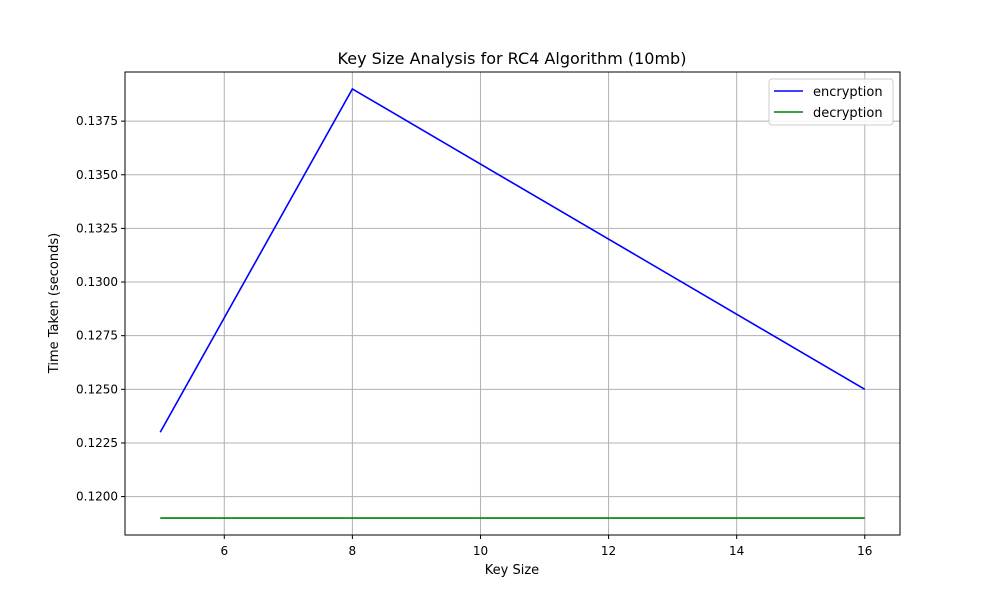 This screenshot has width=1000, height=600. Describe the element at coordinates (480, 551) in the screenshot. I see `x-tick-label: 10` at that location.